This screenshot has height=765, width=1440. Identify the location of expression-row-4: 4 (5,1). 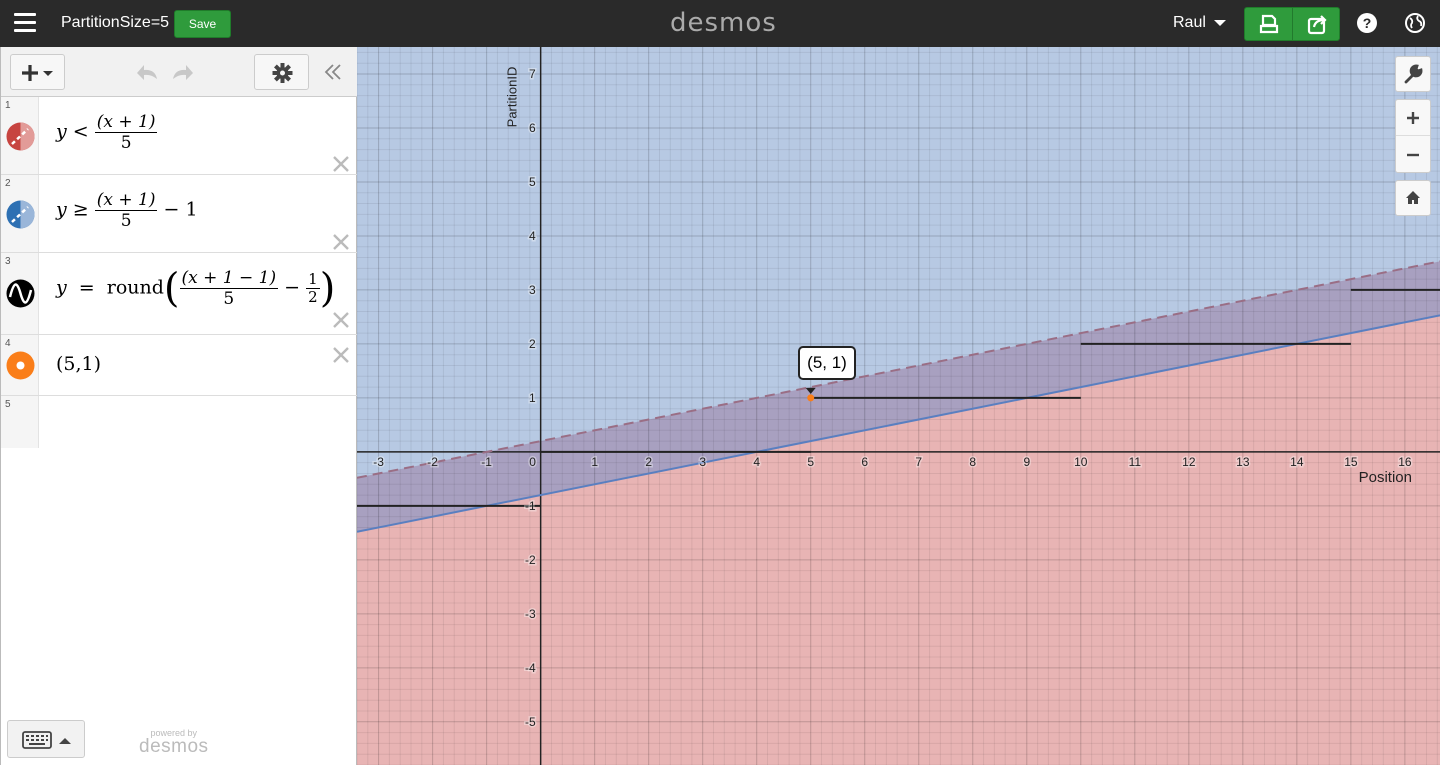
(179, 365).